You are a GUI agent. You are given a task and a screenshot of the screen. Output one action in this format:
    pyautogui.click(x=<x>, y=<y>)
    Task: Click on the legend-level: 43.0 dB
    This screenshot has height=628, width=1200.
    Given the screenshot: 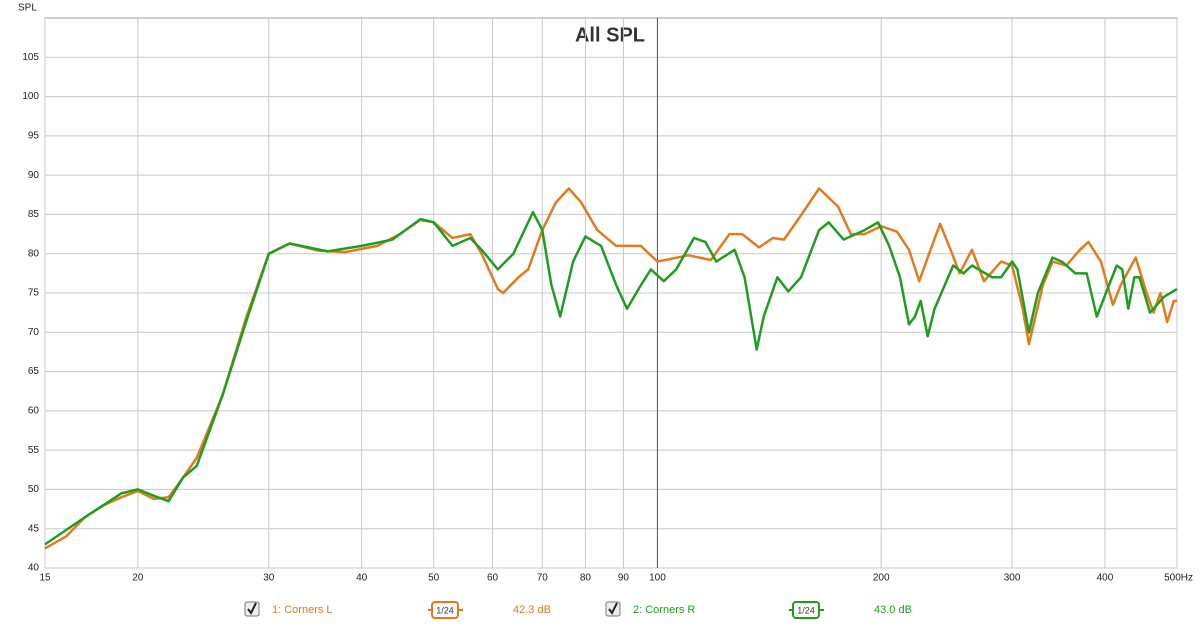 What is the action you would take?
    pyautogui.click(x=893, y=610)
    